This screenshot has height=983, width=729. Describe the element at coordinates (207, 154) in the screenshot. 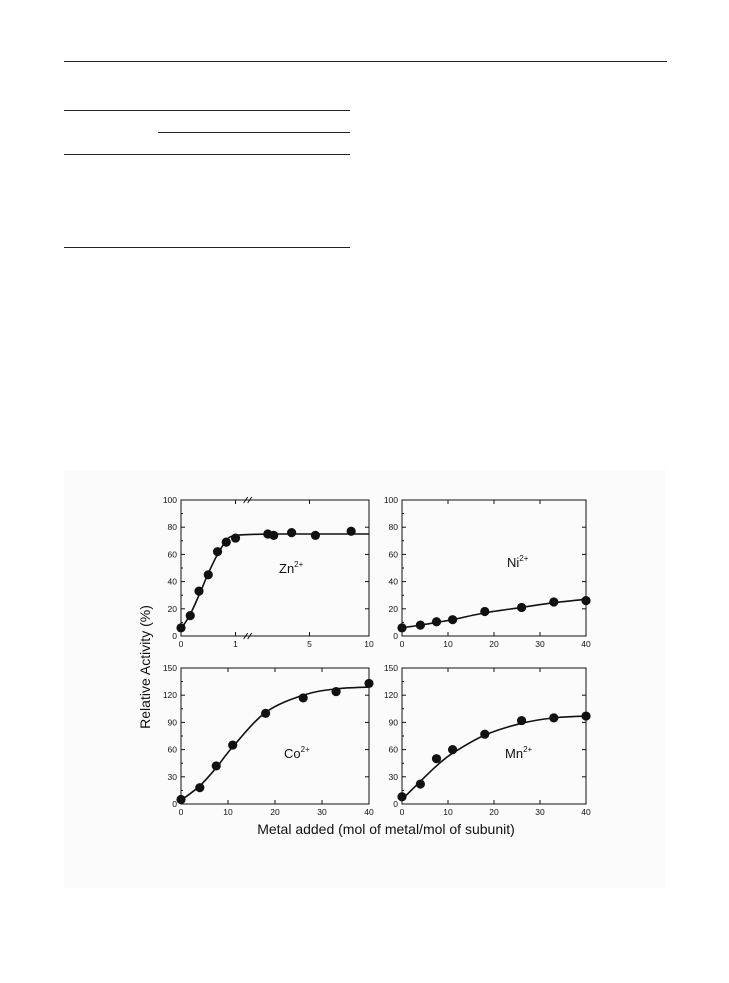

I see `table-header-rule` at that location.